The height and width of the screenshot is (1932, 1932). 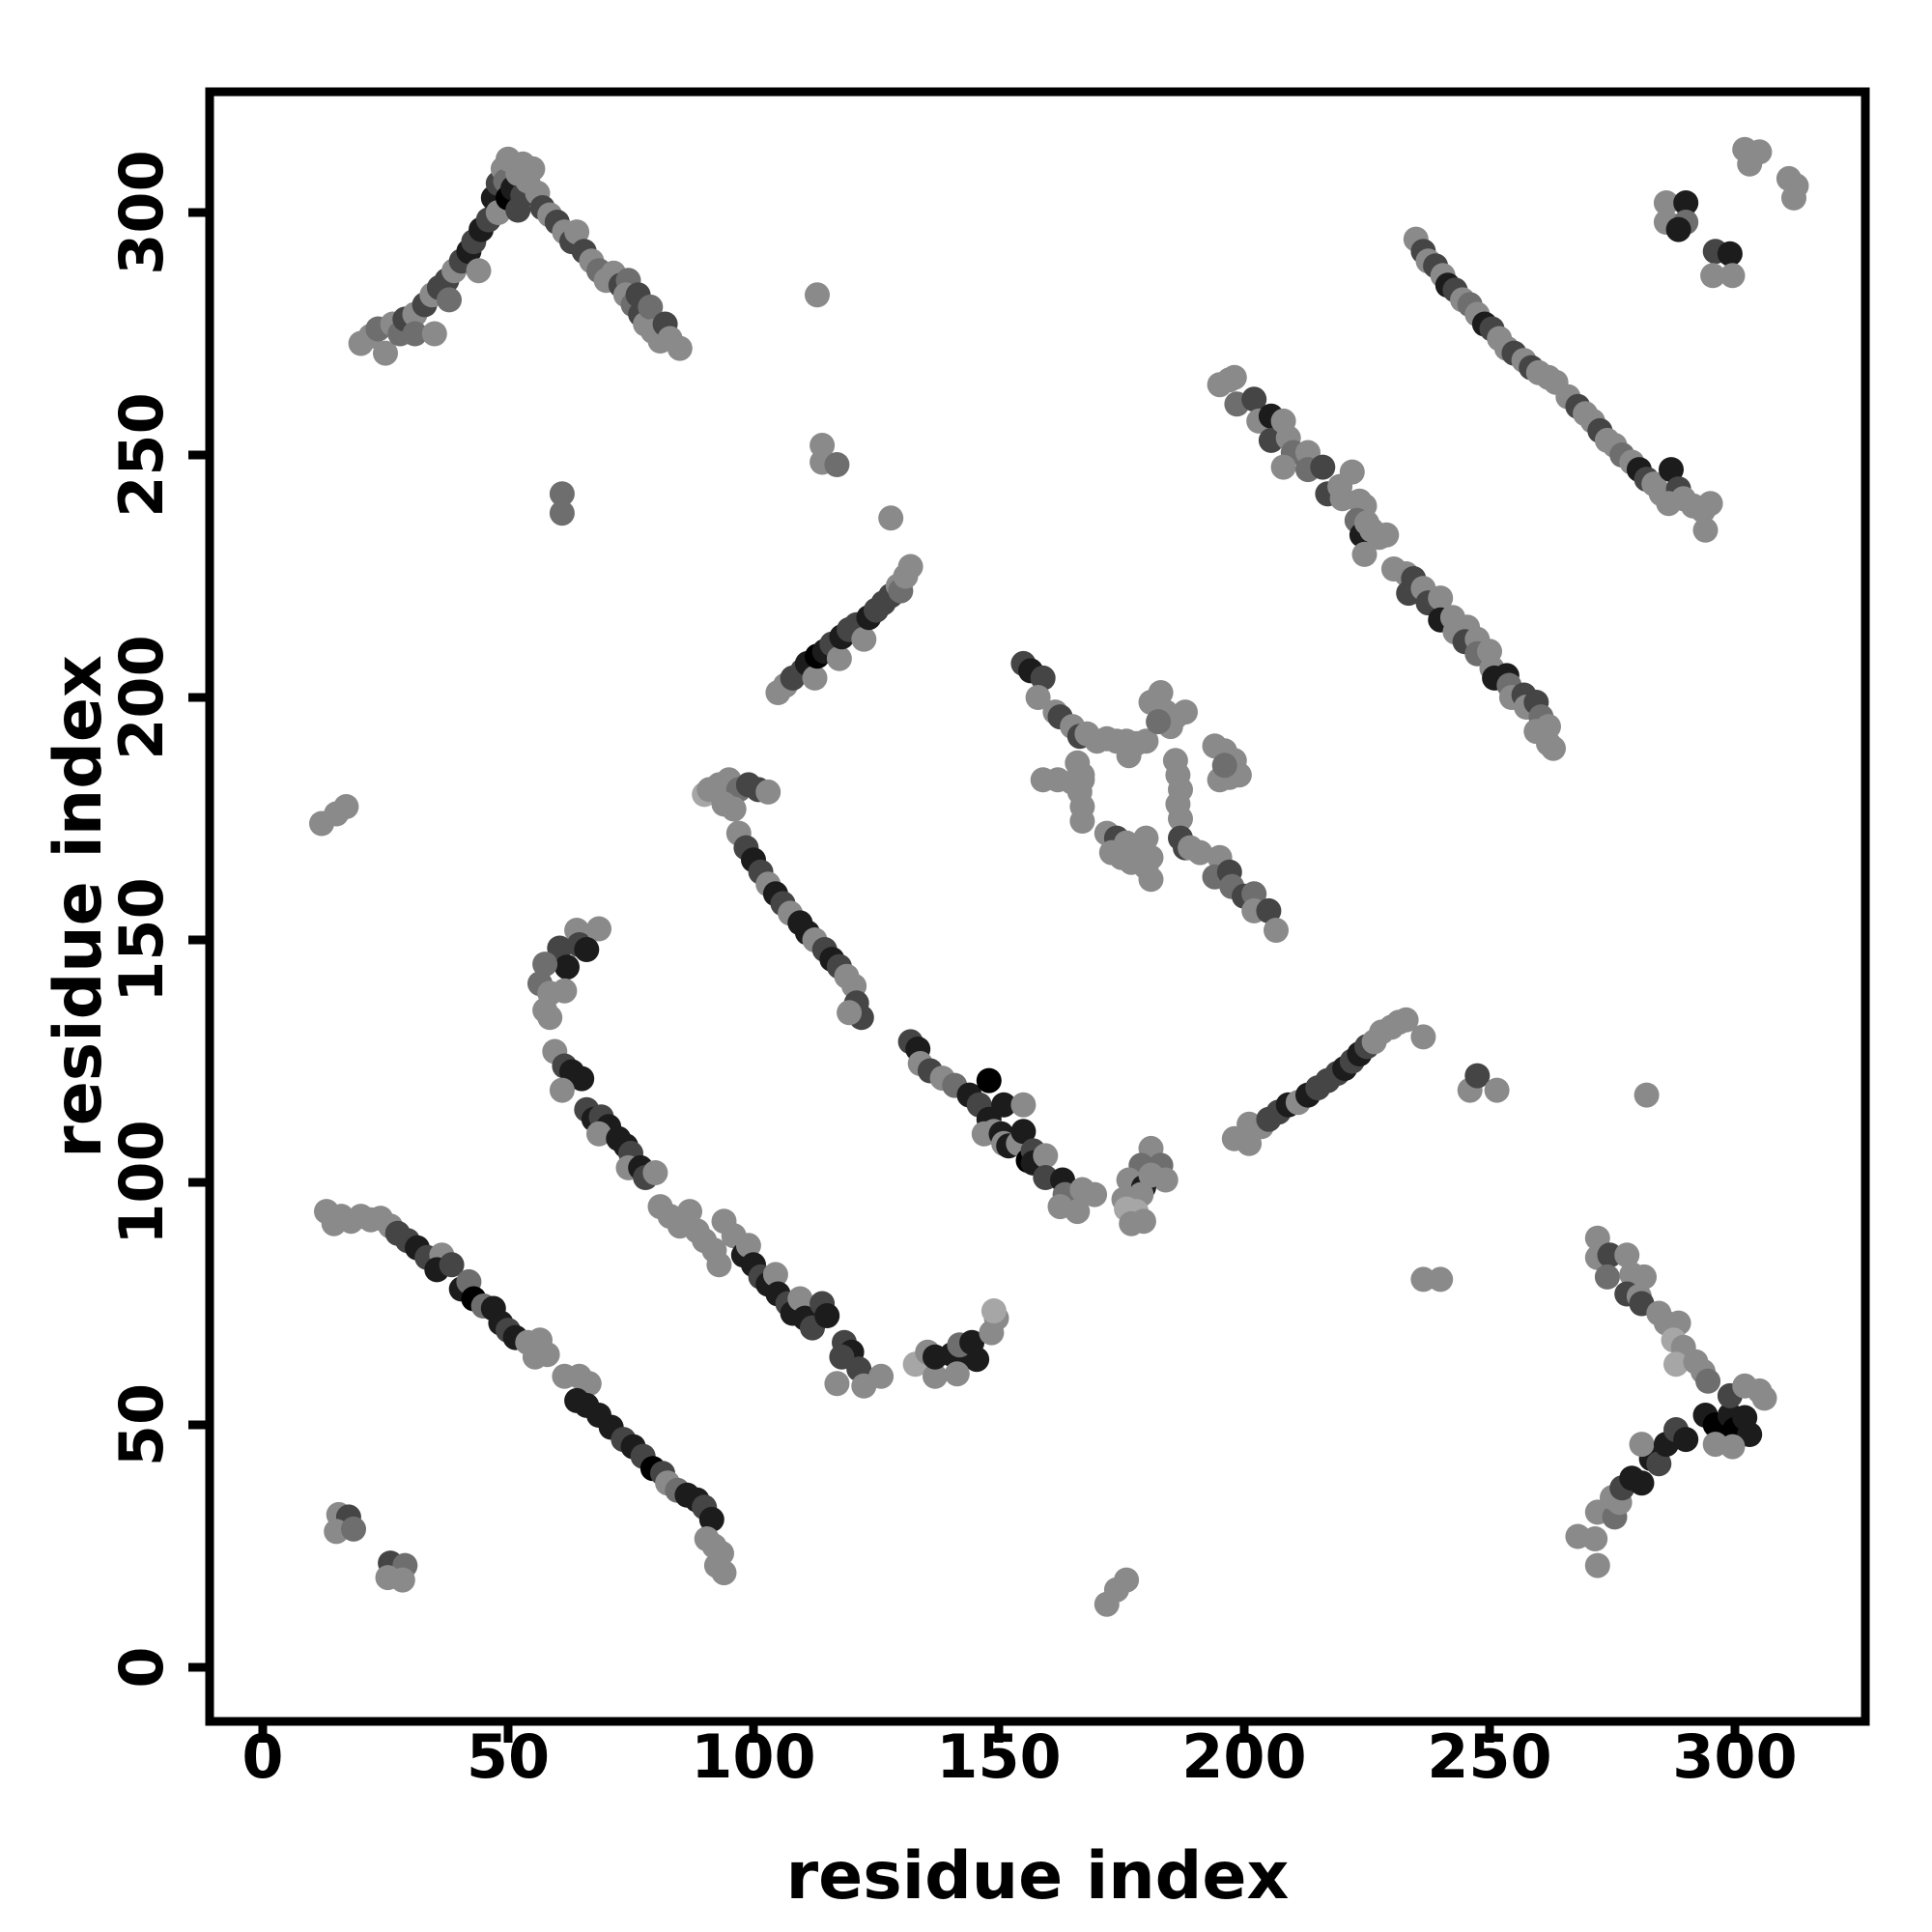 I want to click on y-tick-label: 200, so click(x=141, y=697).